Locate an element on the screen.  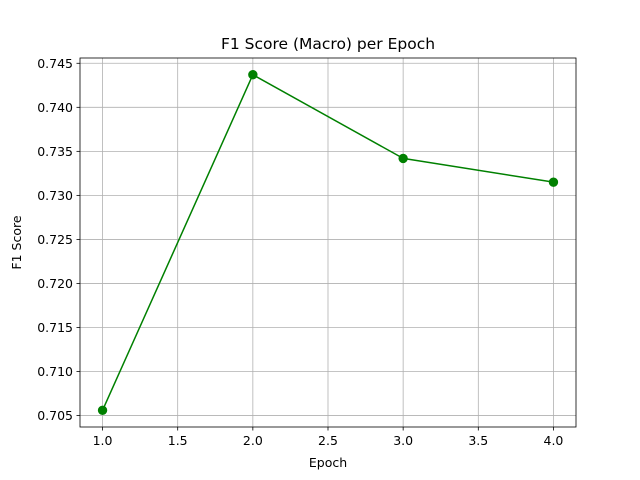
x-tick-label: 2.0 is located at coordinates (253, 440).